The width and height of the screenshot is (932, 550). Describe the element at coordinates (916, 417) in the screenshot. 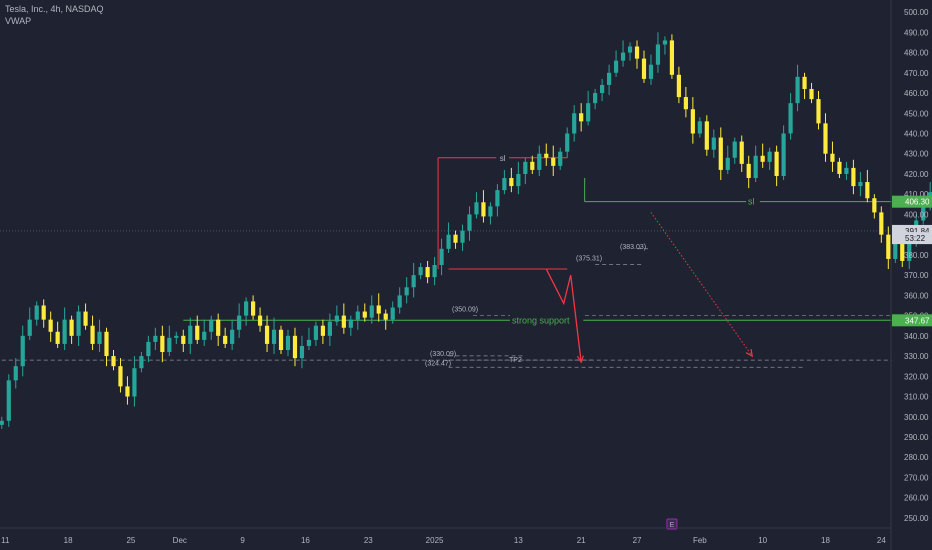

I see `y-tick-label: 300.00` at that location.